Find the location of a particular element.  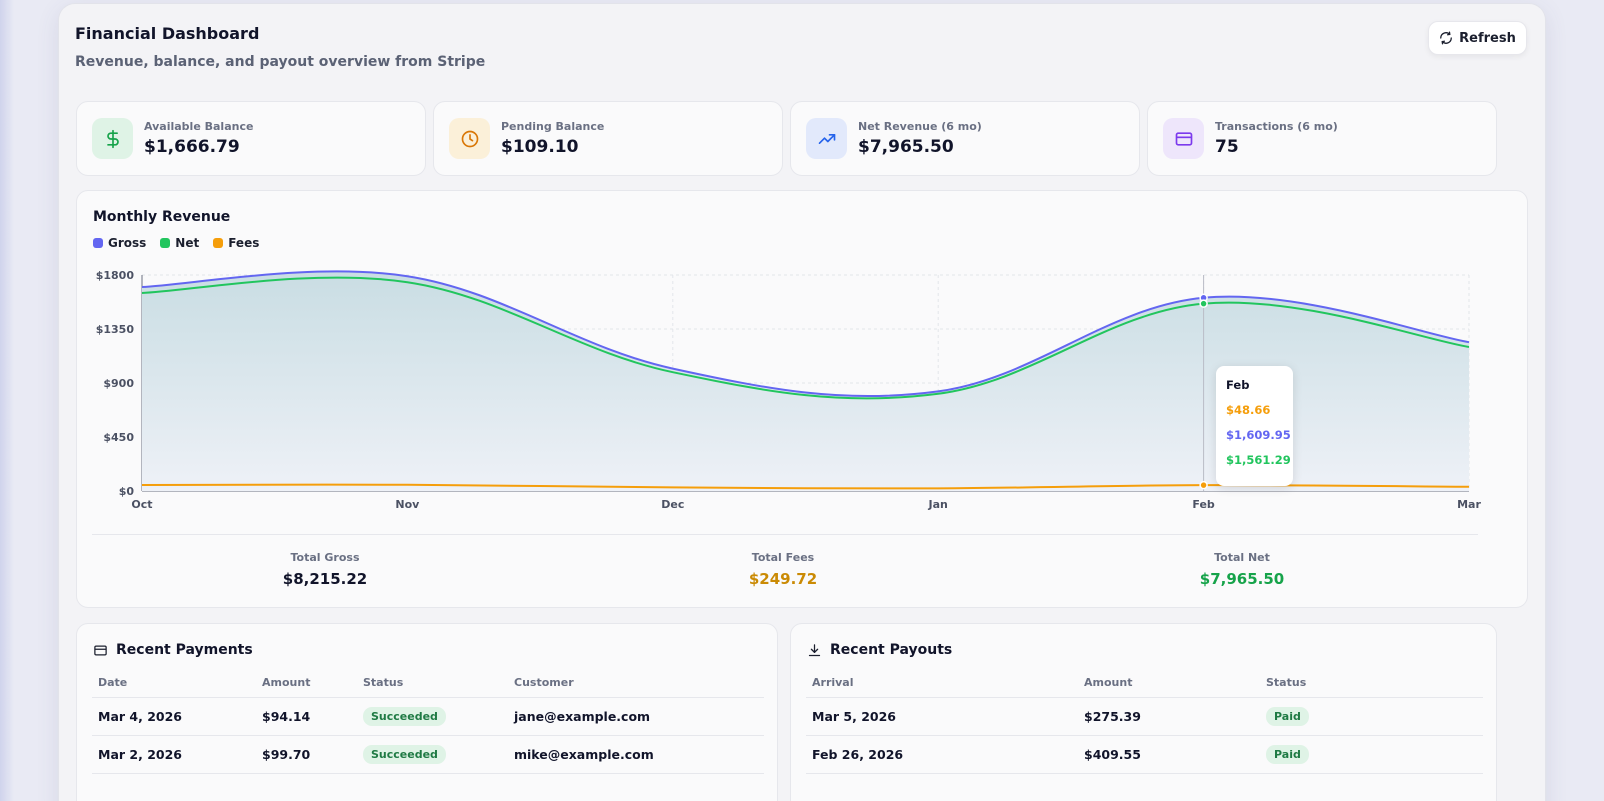

page-title: Financial Dashboard is located at coordinates (167, 33).